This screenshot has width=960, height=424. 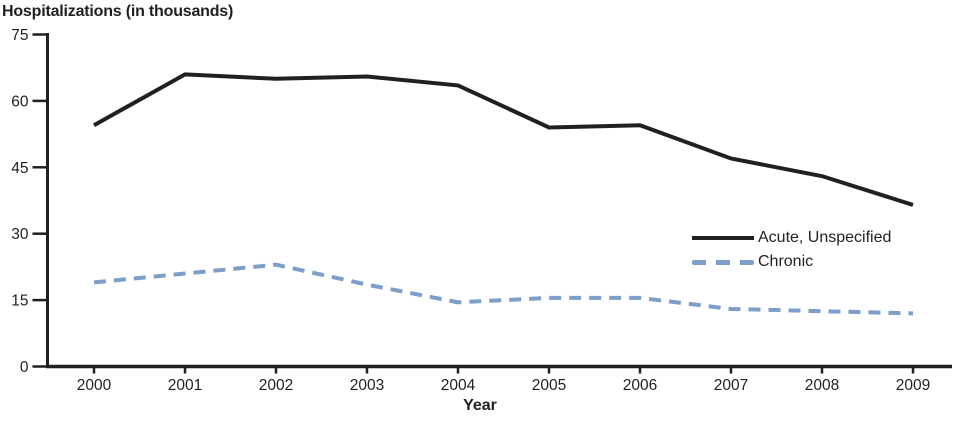 What do you see at coordinates (367, 385) in the screenshot?
I see `x-tick-label: 2003` at bounding box center [367, 385].